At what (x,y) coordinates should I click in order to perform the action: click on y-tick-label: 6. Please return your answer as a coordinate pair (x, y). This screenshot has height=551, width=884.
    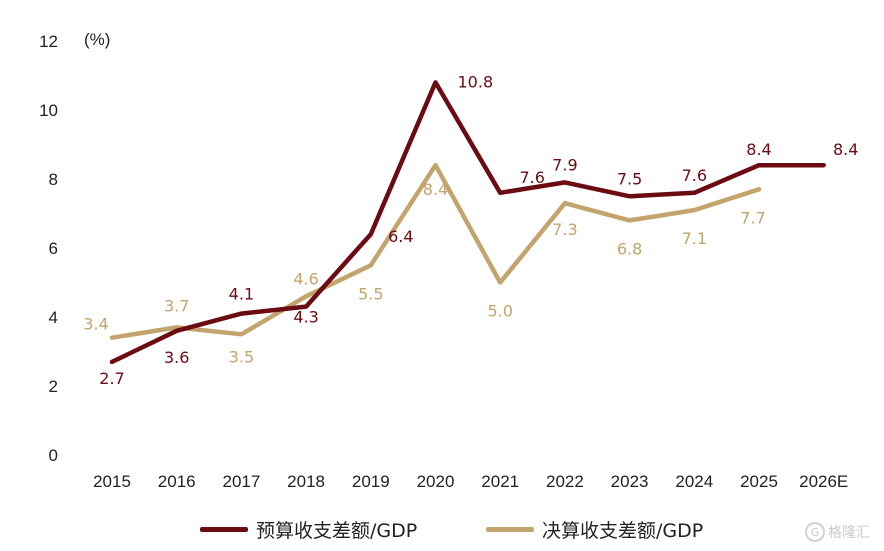
    Looking at the image, I should click on (53, 248).